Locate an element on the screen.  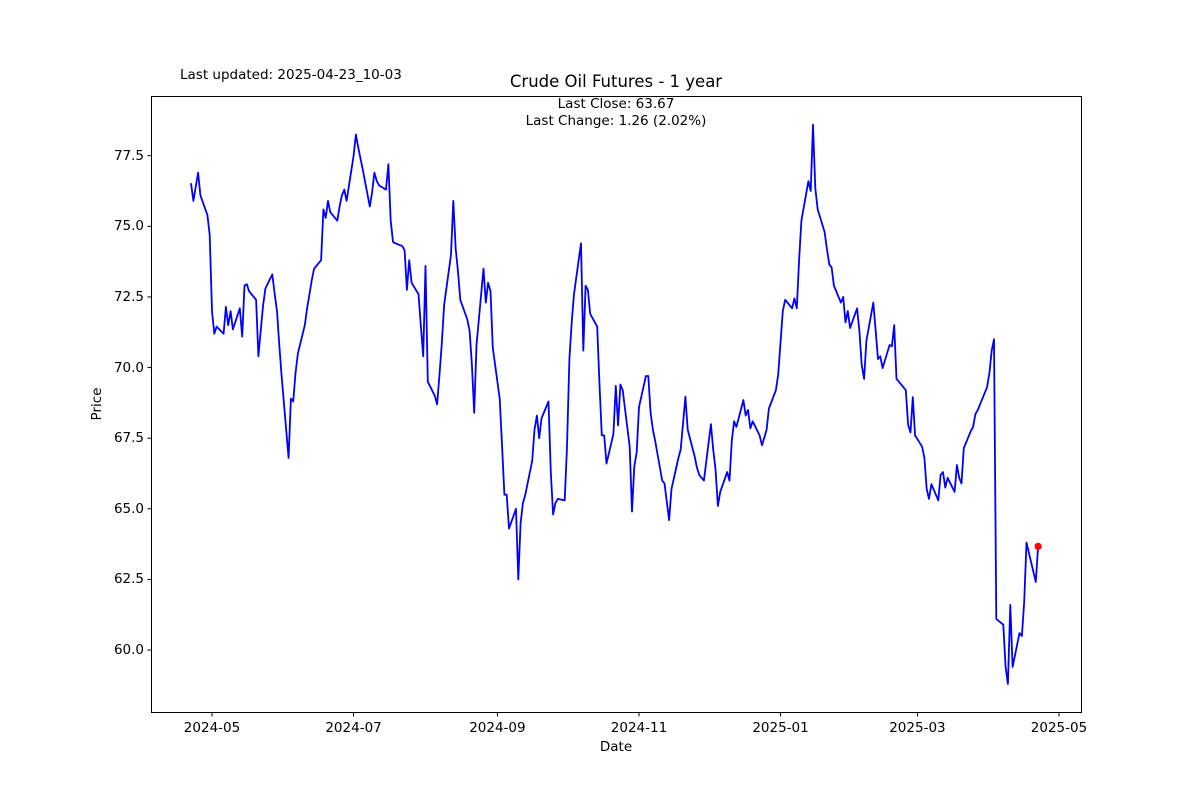
y-tick-label: 70.0 is located at coordinates (128, 367).